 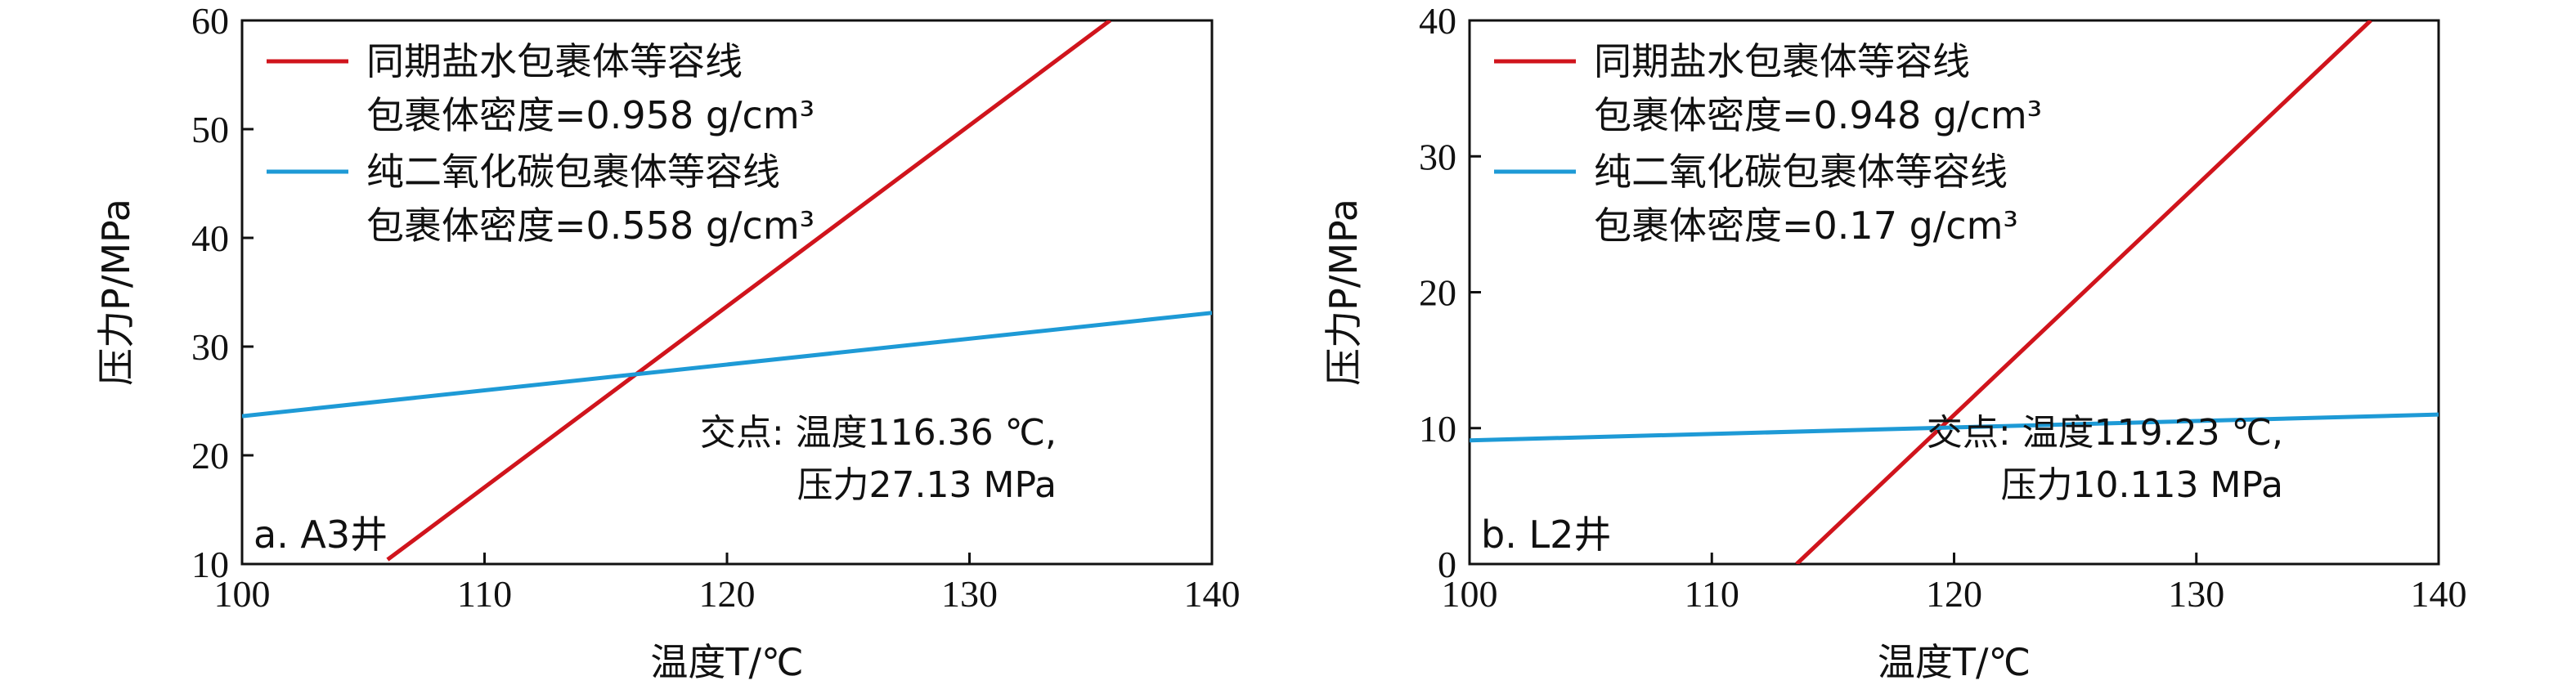 What do you see at coordinates (927, 485) in the screenshot?
I see `intersection-annotation-line2: 压力27.13 MPa` at bounding box center [927, 485].